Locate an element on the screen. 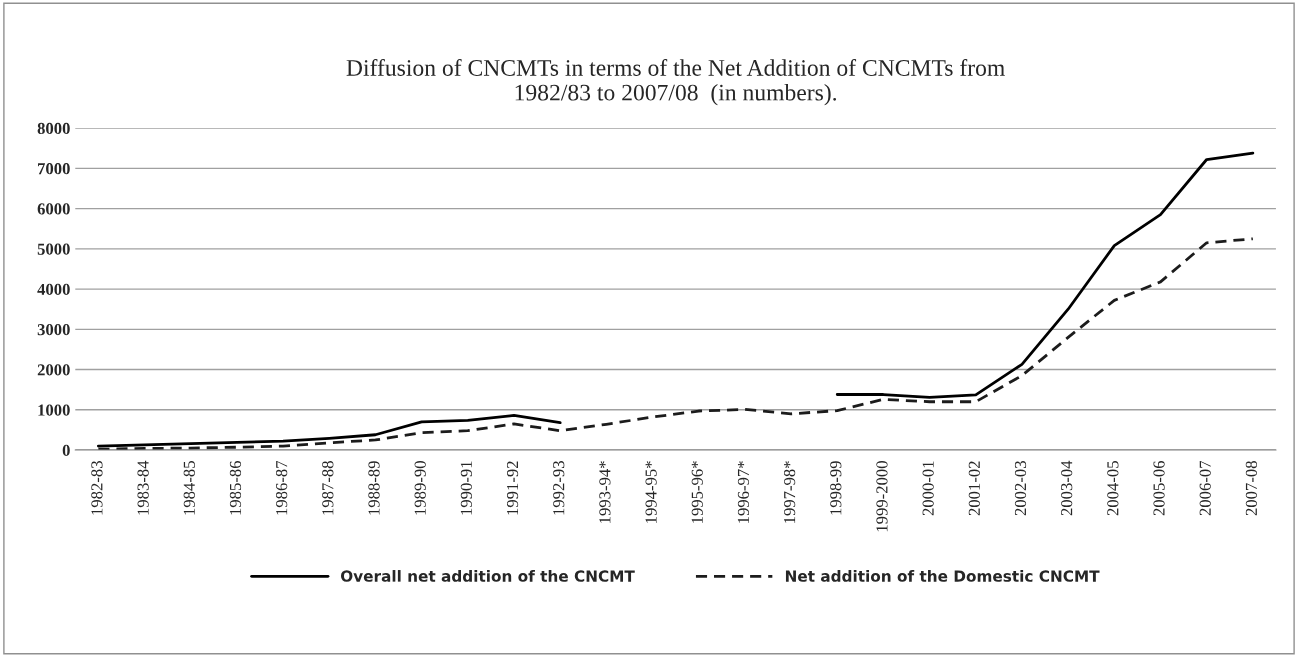  x-tick-label: 1994-95* is located at coordinates (651, 492).